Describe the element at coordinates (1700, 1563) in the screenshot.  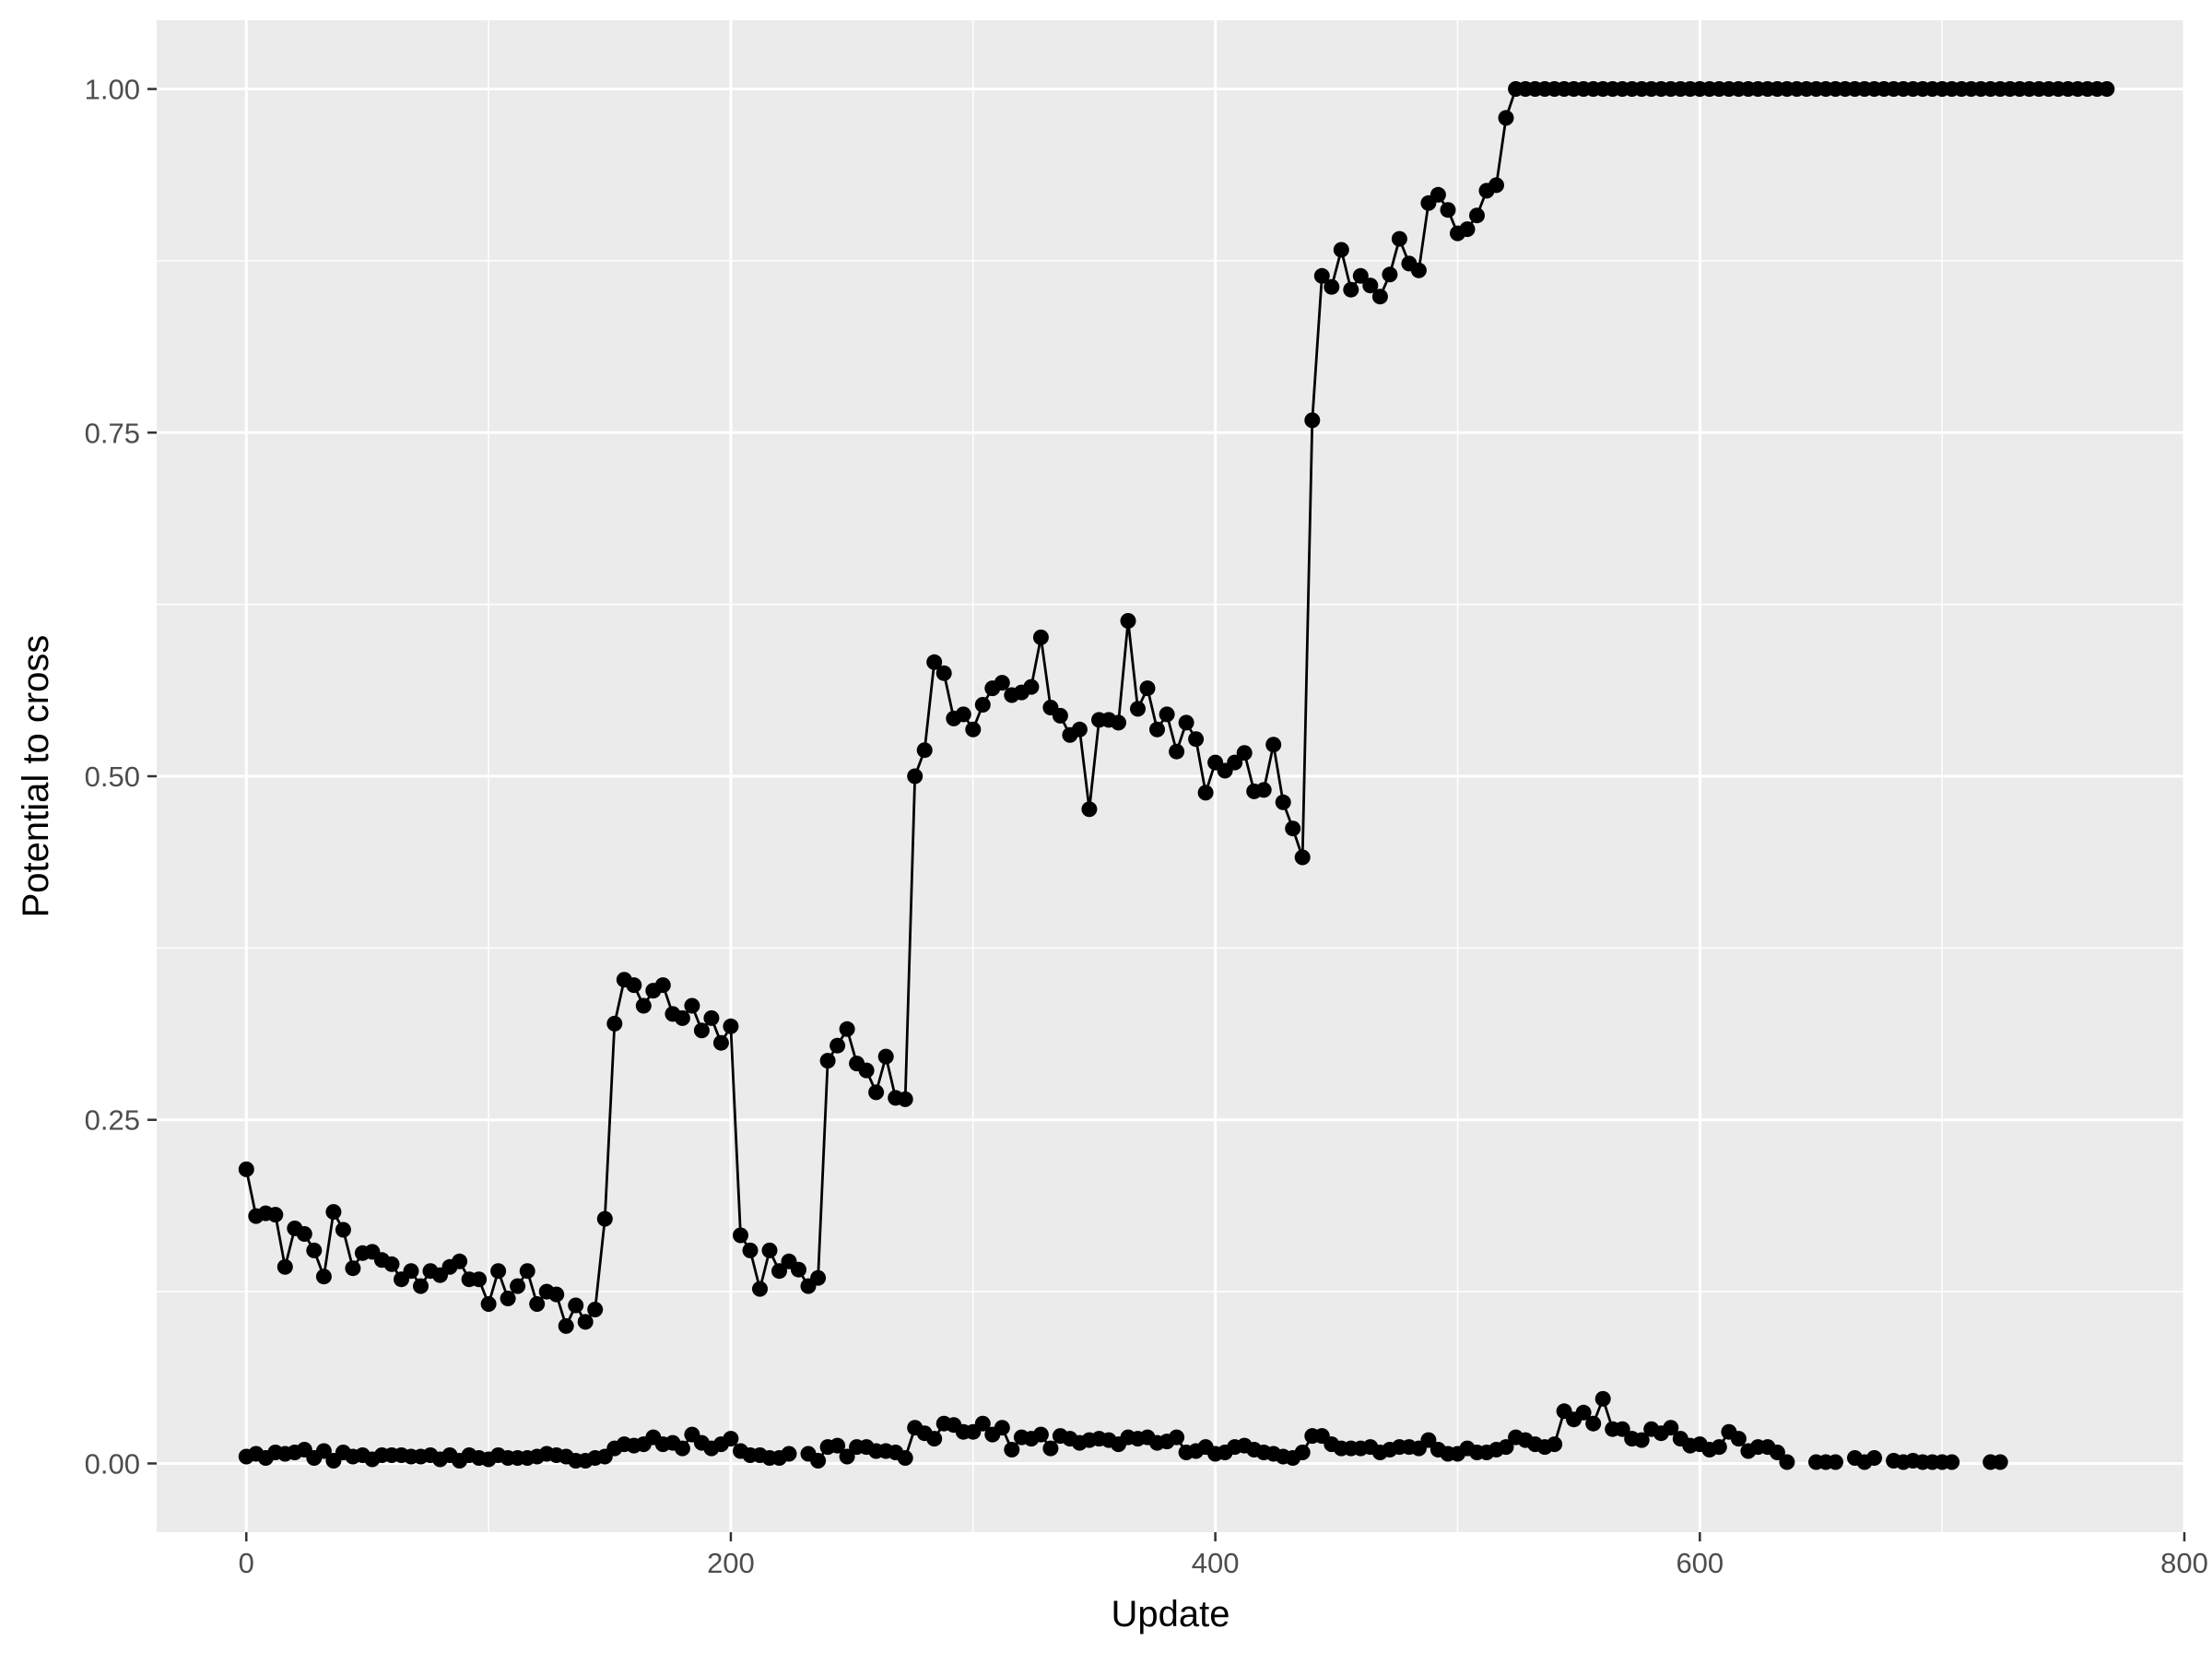
I see `x-tick-label: 600` at that location.